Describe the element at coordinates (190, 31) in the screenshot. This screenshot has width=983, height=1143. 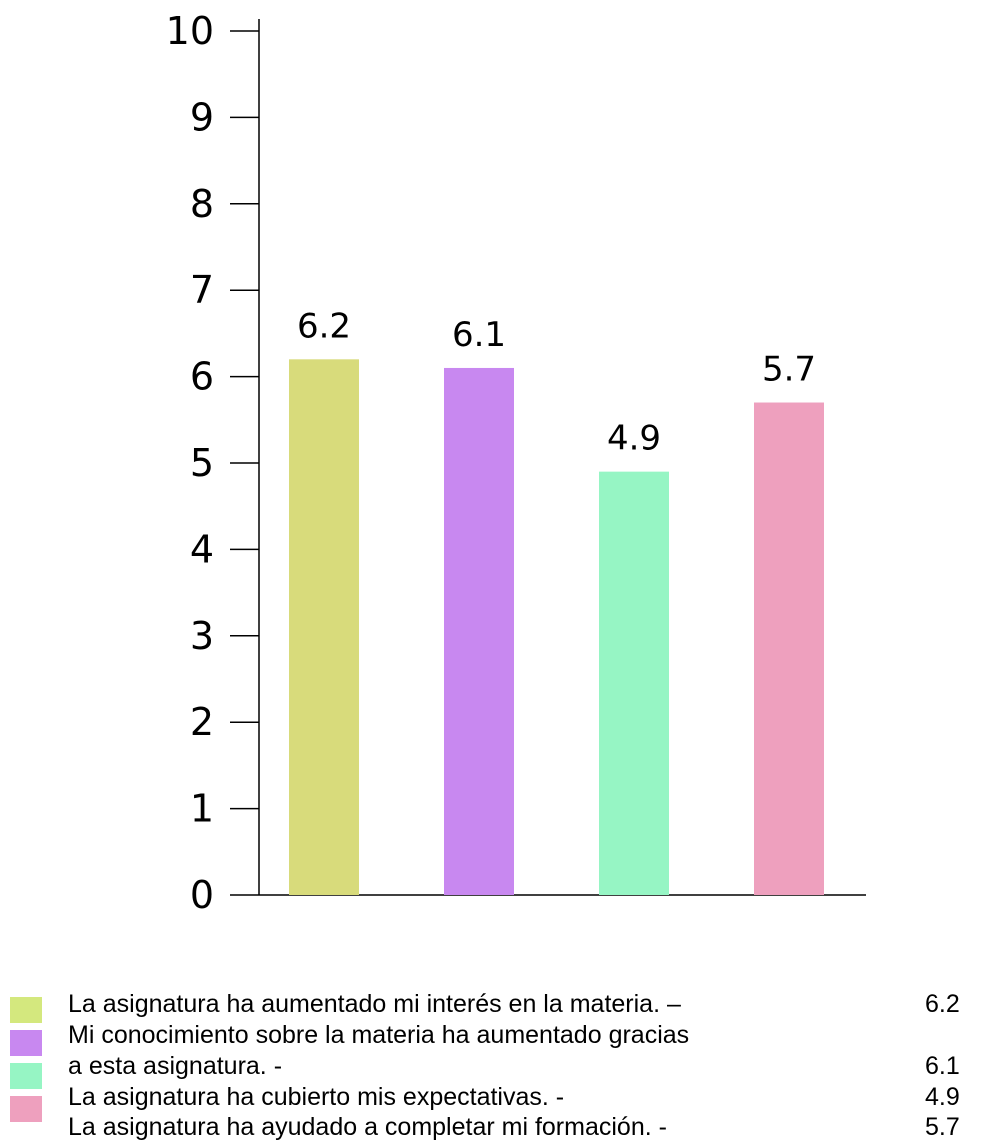
I see `y-tick-label: 10` at that location.